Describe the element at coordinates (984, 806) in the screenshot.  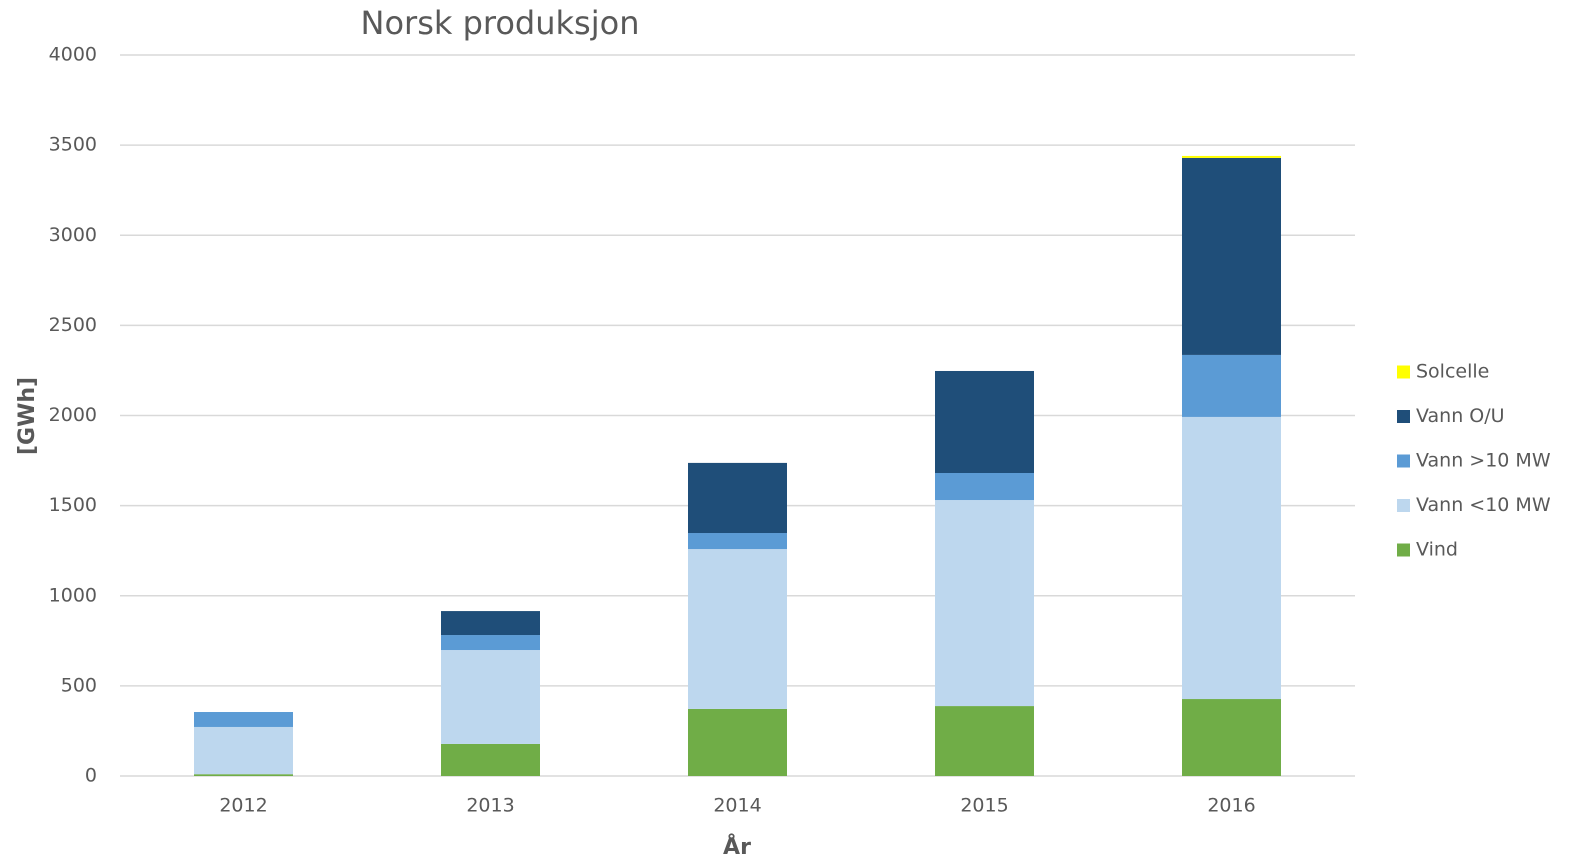
I see `x-tick-label: 2015` at that location.